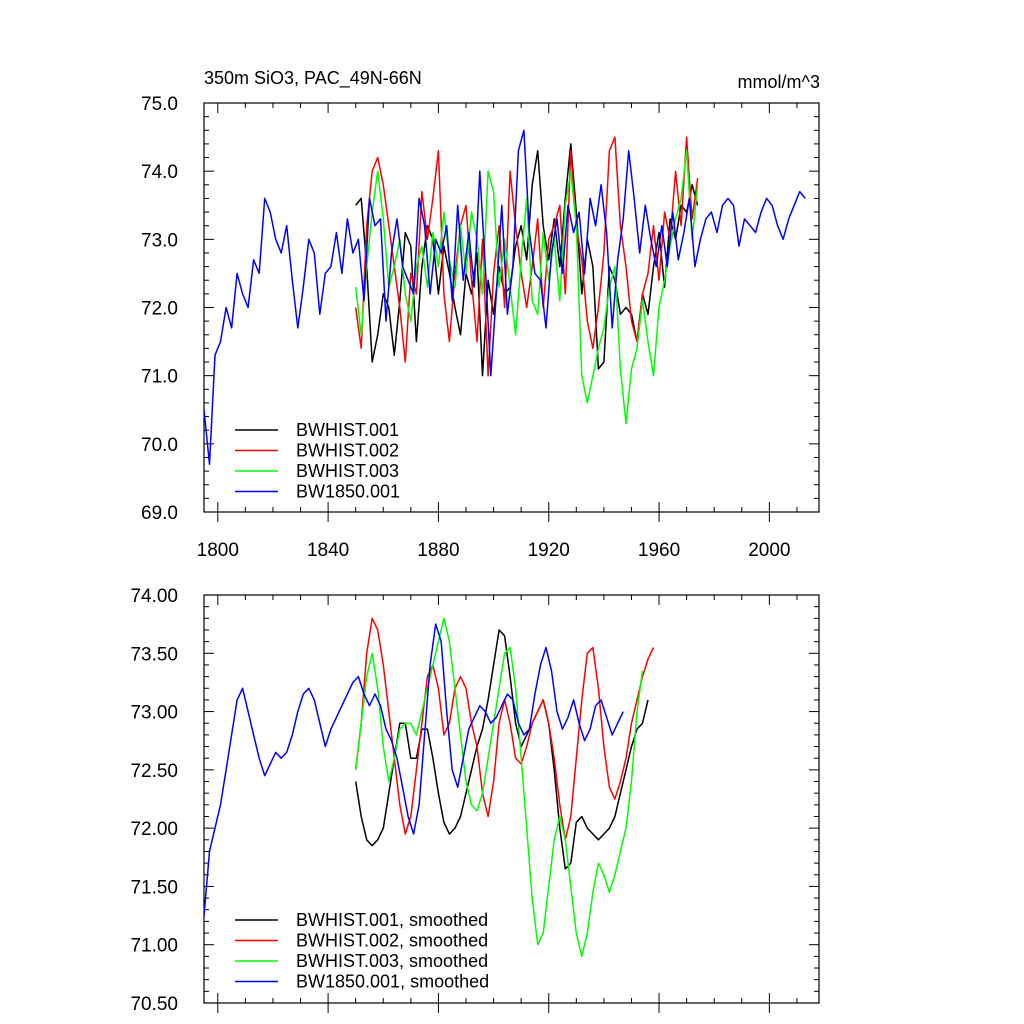  Describe the element at coordinates (159, 172) in the screenshot. I see `y-tick-label: 74.0` at that location.